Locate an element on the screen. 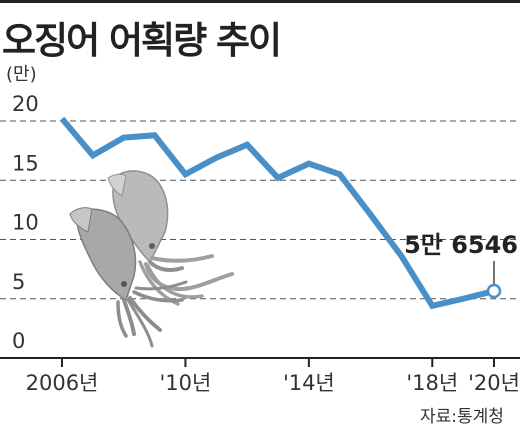 This screenshot has width=520, height=428. squid-back is located at coordinates (170, 238).